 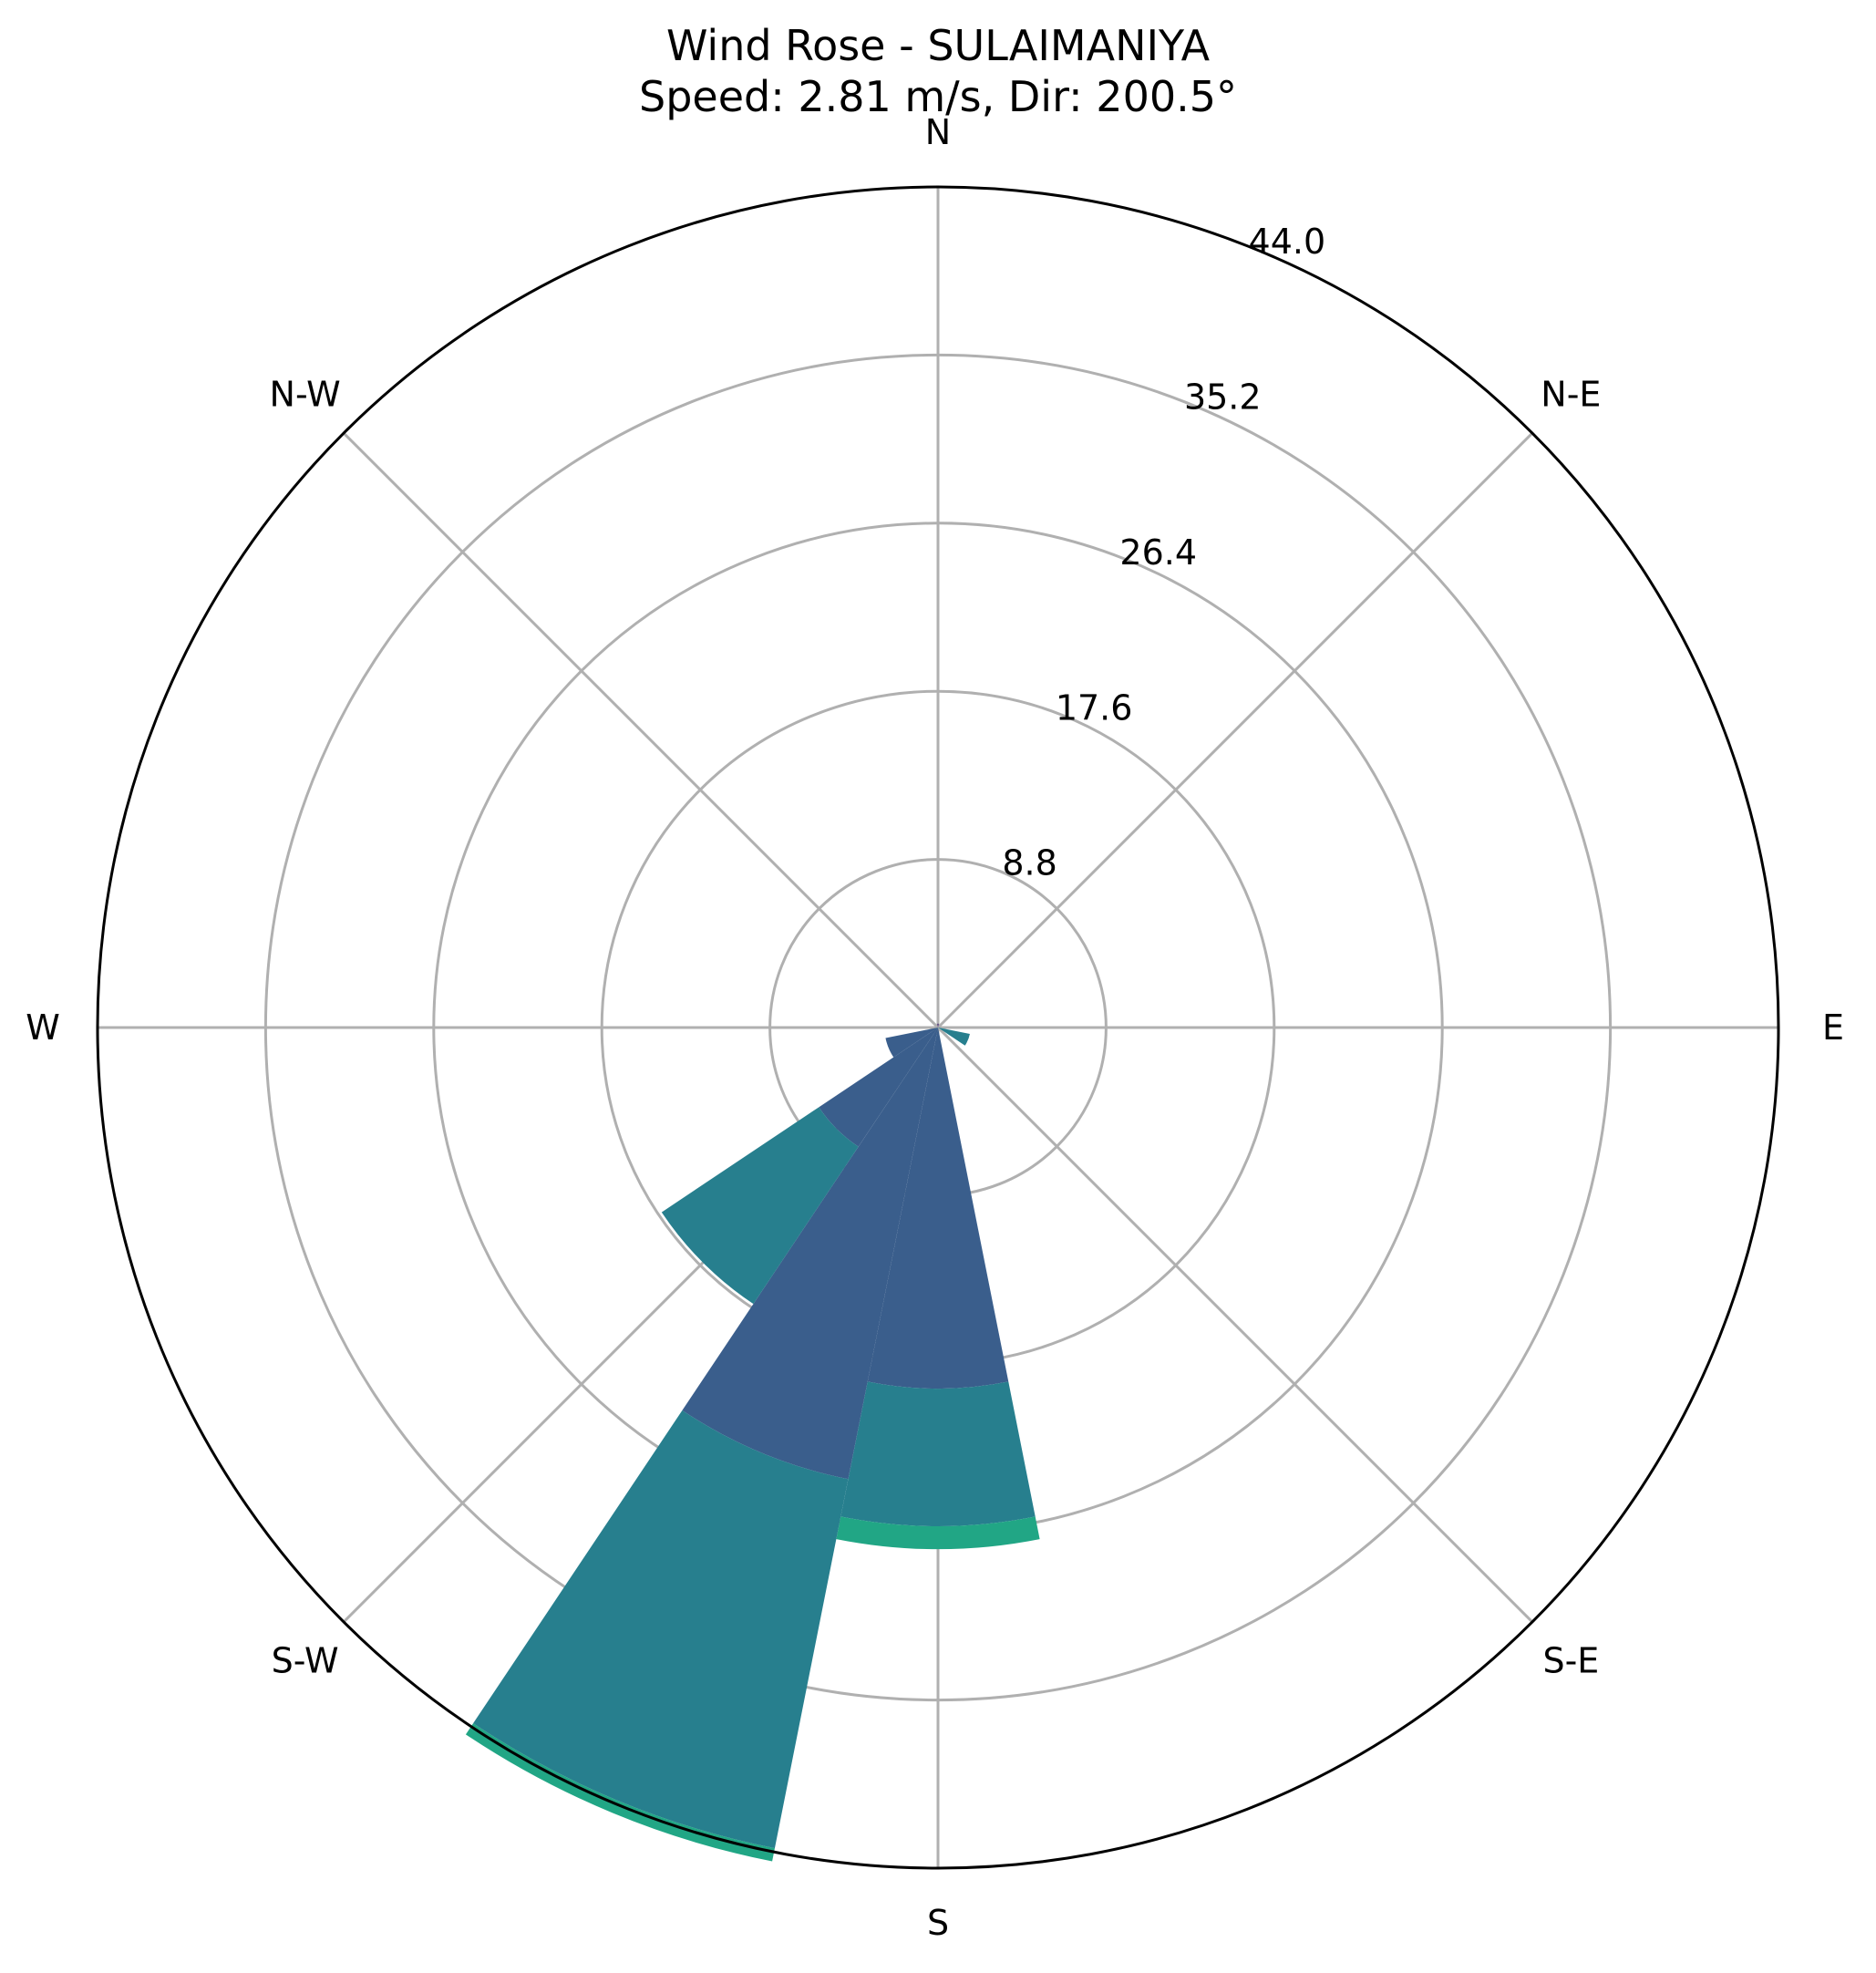 What do you see at coordinates (938, 97) in the screenshot?
I see `chart-subtitle: Speed: 2.81 m/s, Dir: 200.5°` at bounding box center [938, 97].